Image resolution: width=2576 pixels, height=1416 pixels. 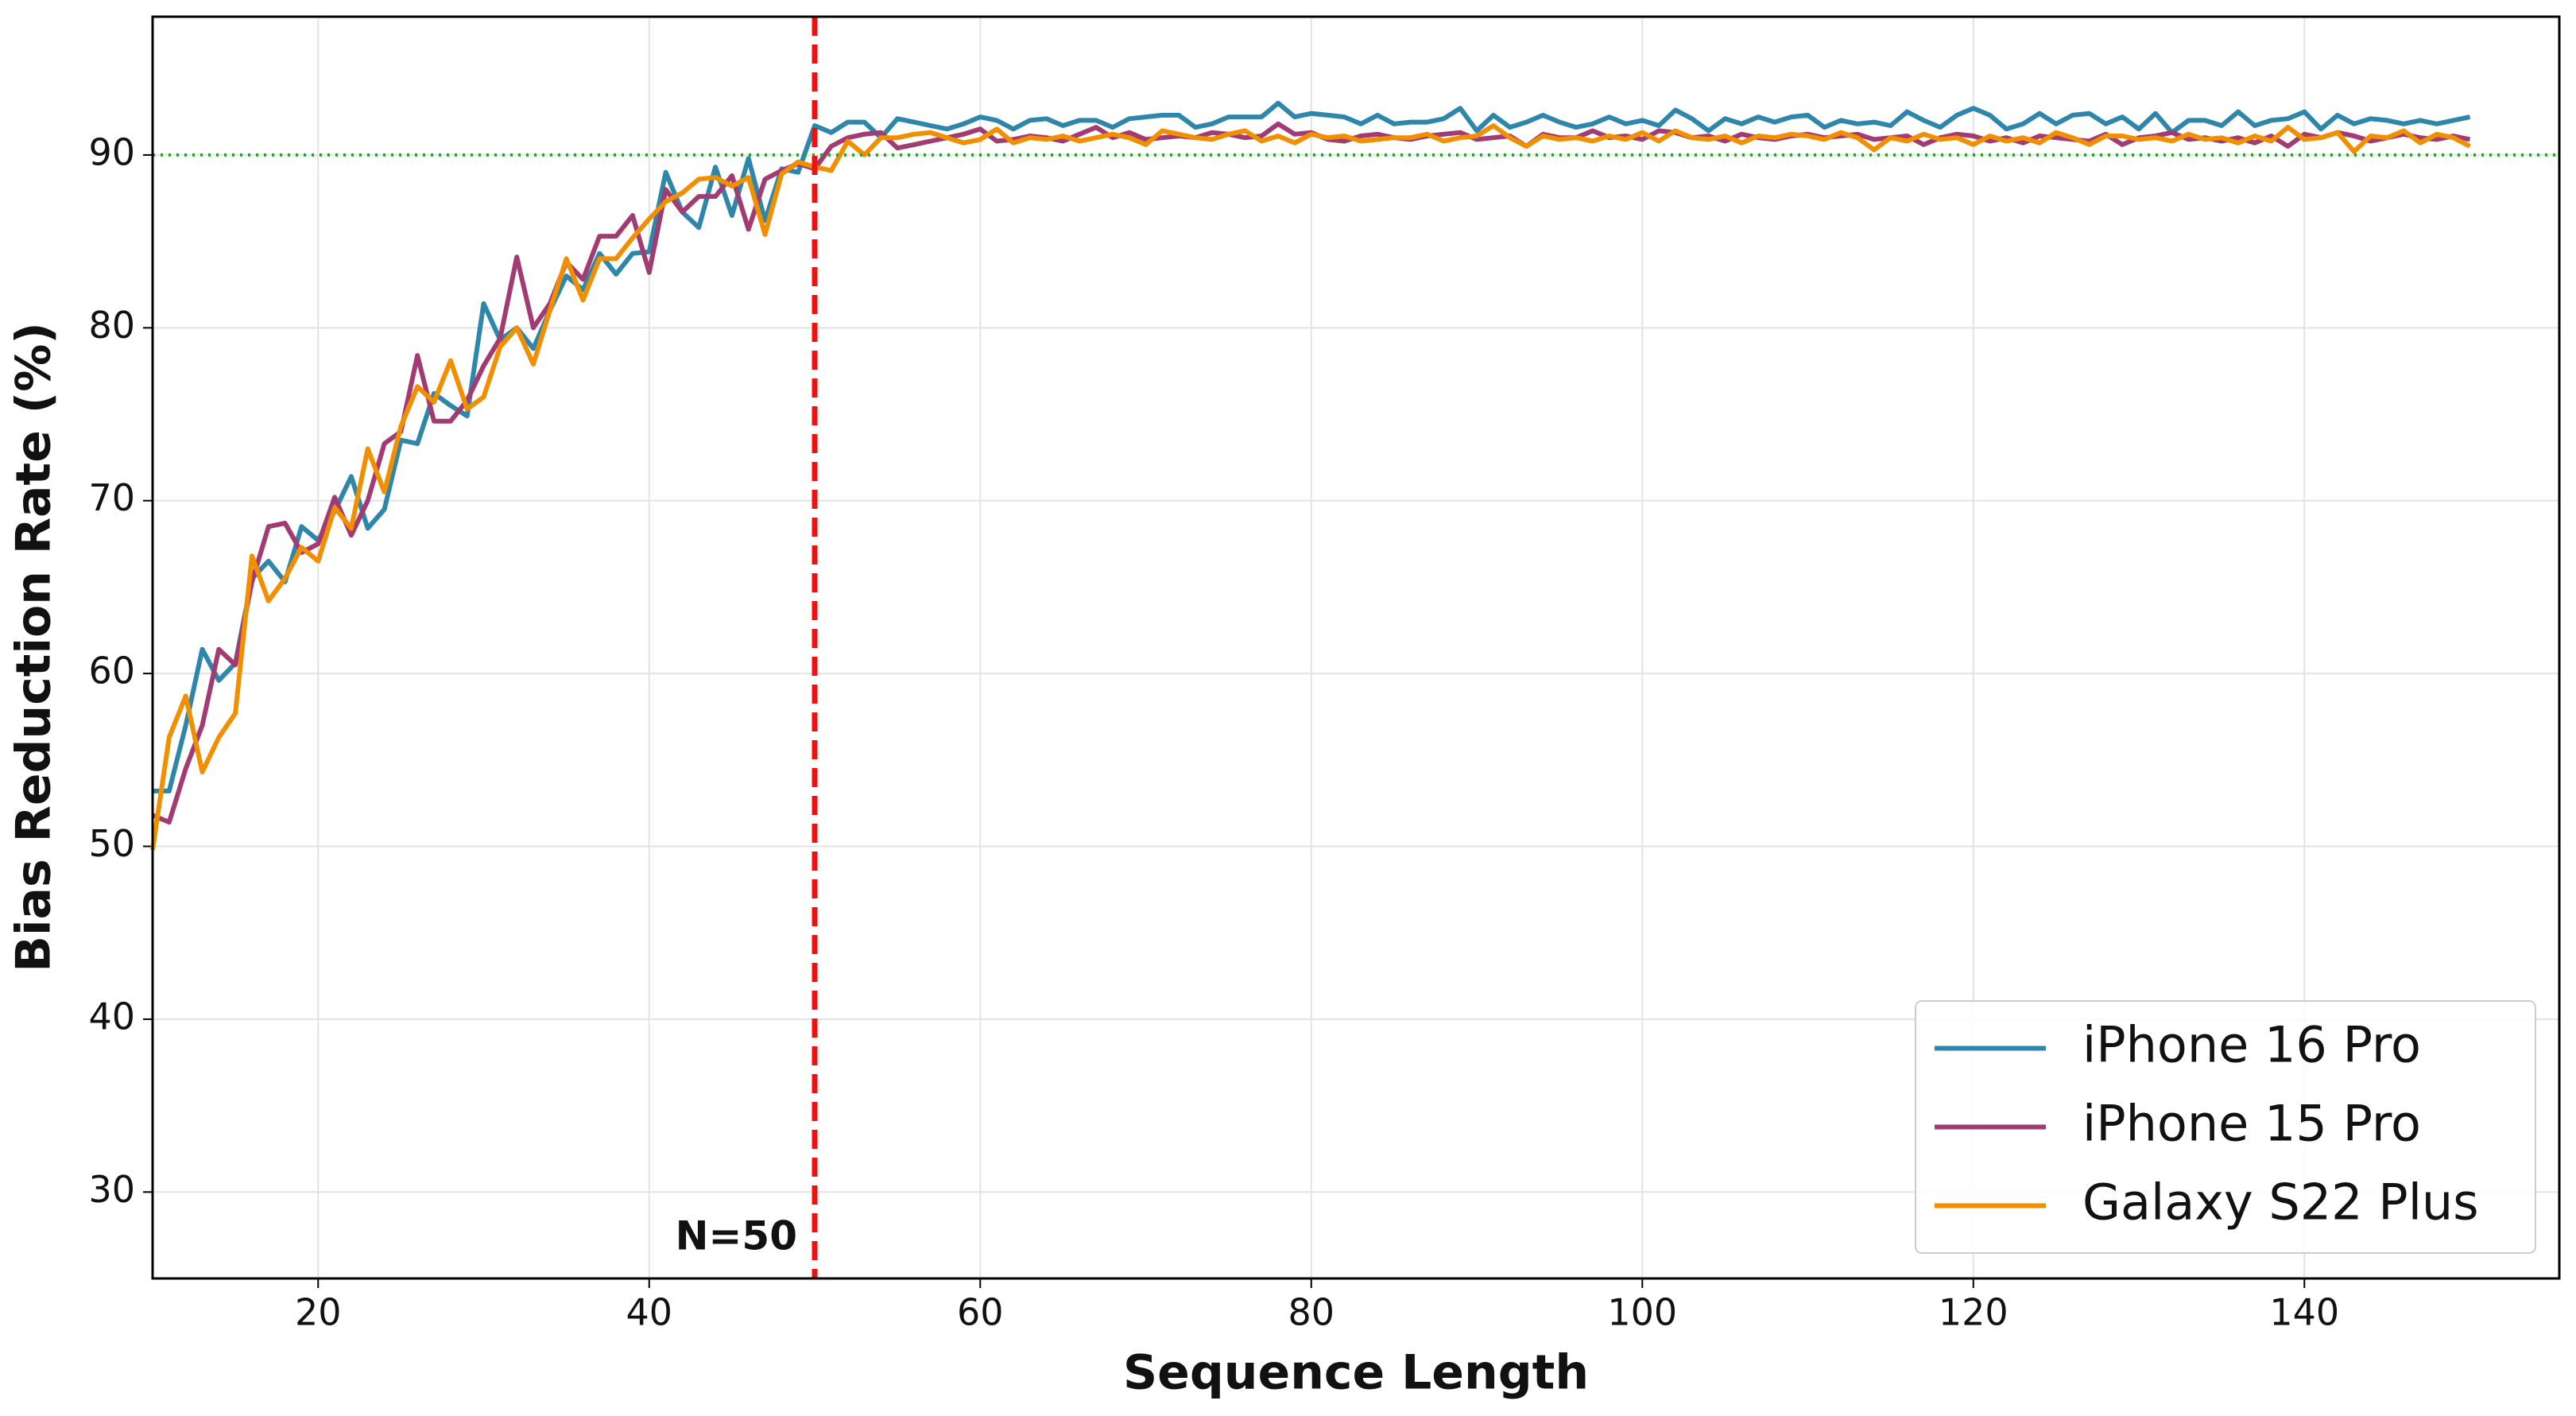 I want to click on legend-box, so click(x=2225, y=1127).